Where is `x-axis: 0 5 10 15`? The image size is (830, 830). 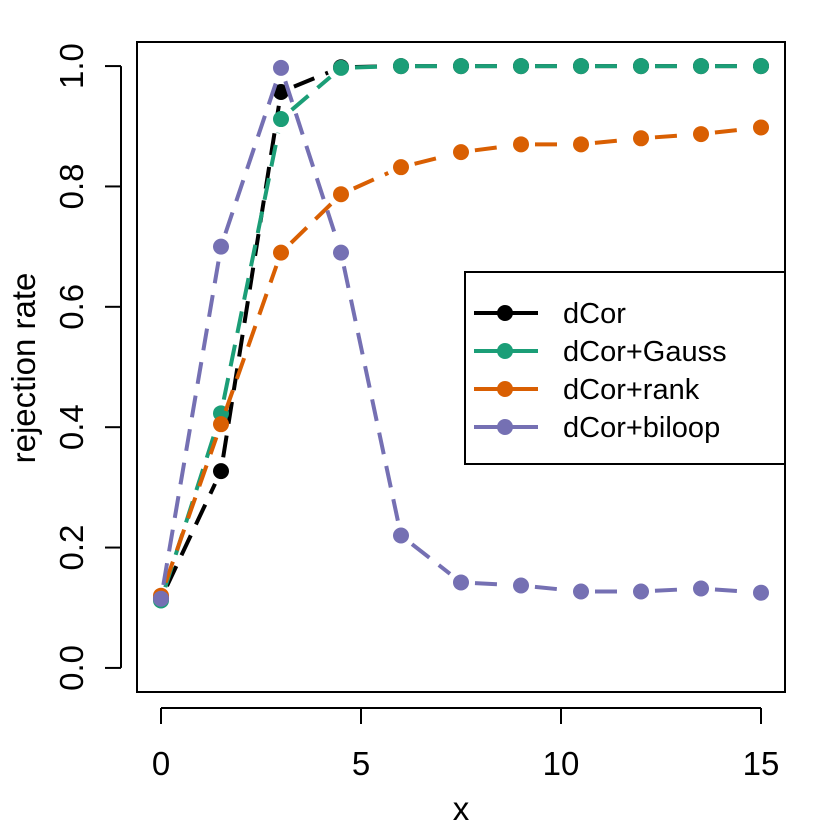 x-axis: 0 5 10 15 is located at coordinates (466, 744).